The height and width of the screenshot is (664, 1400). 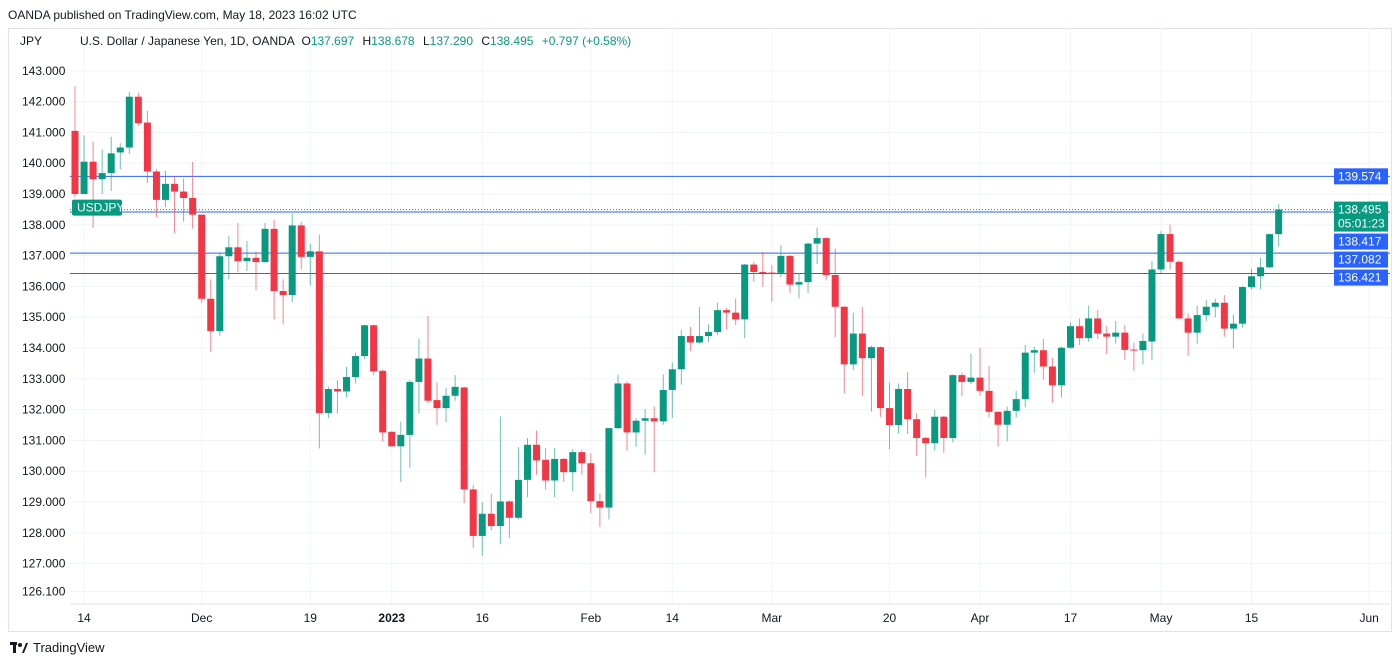 What do you see at coordinates (1252, 618) in the screenshot?
I see `time-tick-label: 15` at bounding box center [1252, 618].